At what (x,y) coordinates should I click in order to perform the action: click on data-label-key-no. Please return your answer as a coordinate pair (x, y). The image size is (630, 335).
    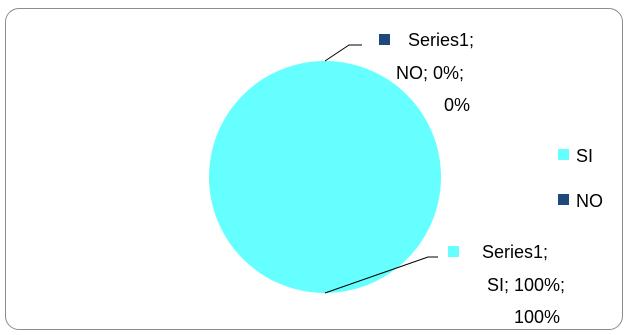
    Looking at the image, I should click on (384, 39).